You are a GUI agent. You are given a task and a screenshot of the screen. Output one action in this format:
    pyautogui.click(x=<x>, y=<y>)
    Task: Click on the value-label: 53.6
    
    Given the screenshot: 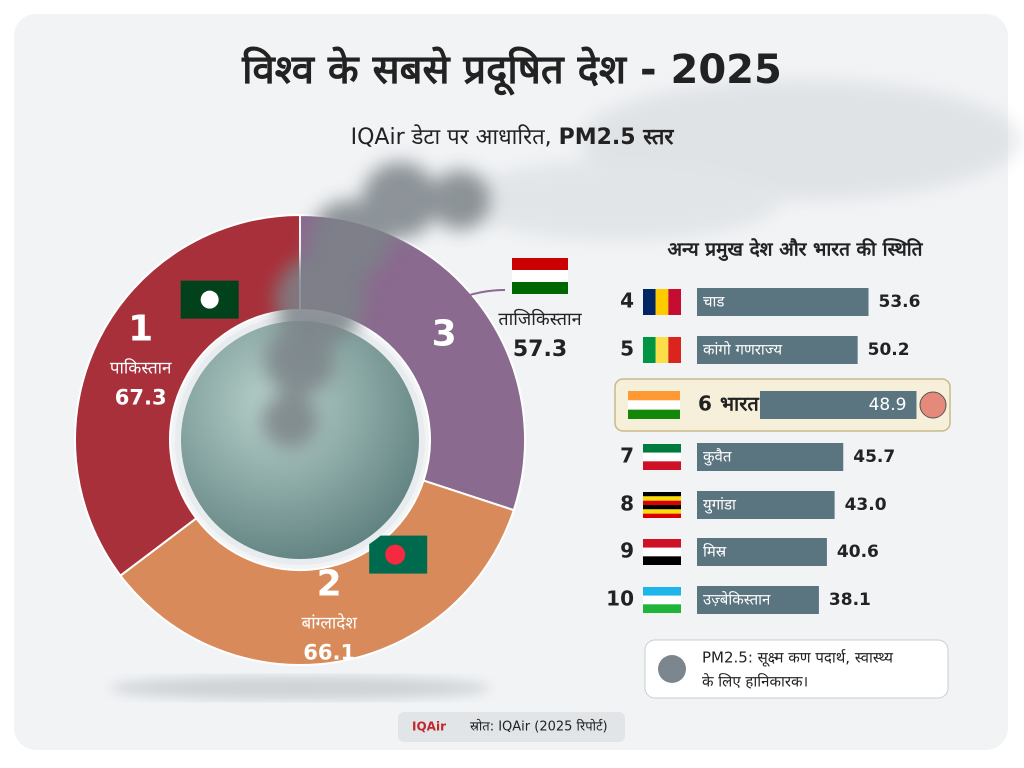 What is the action you would take?
    pyautogui.click(x=900, y=302)
    